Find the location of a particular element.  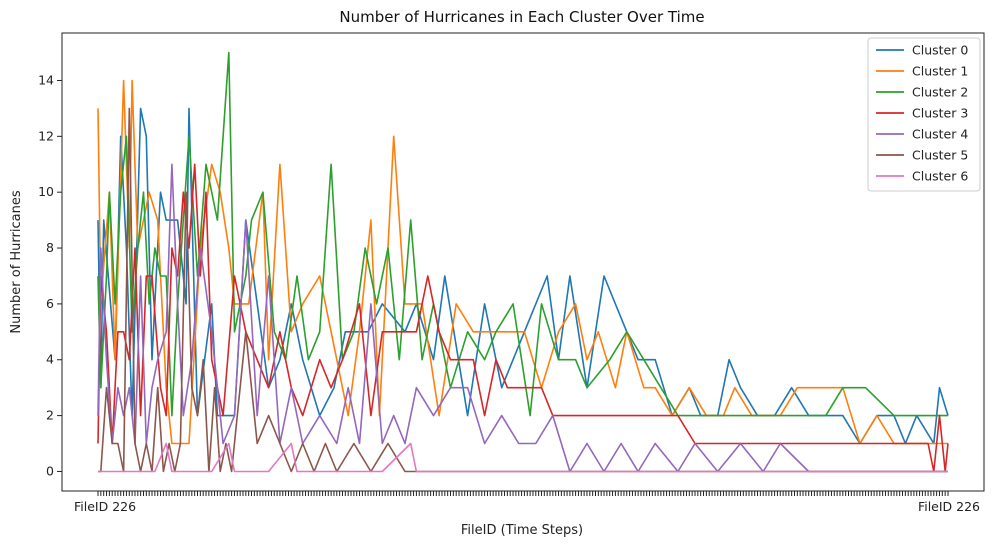

legend-box is located at coordinates (924, 114).